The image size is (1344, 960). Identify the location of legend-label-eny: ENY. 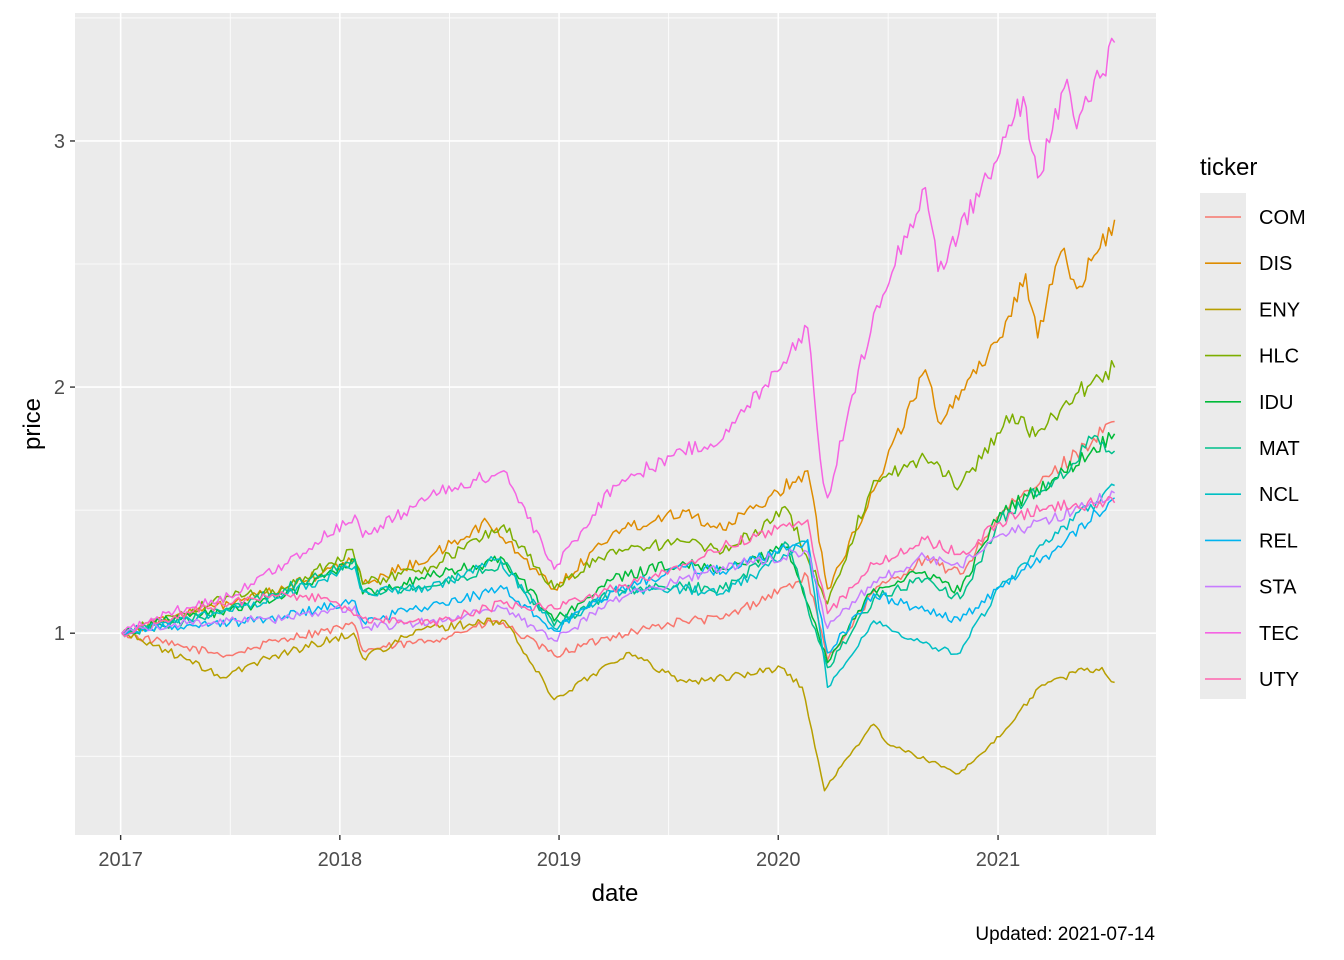
(1279, 310).